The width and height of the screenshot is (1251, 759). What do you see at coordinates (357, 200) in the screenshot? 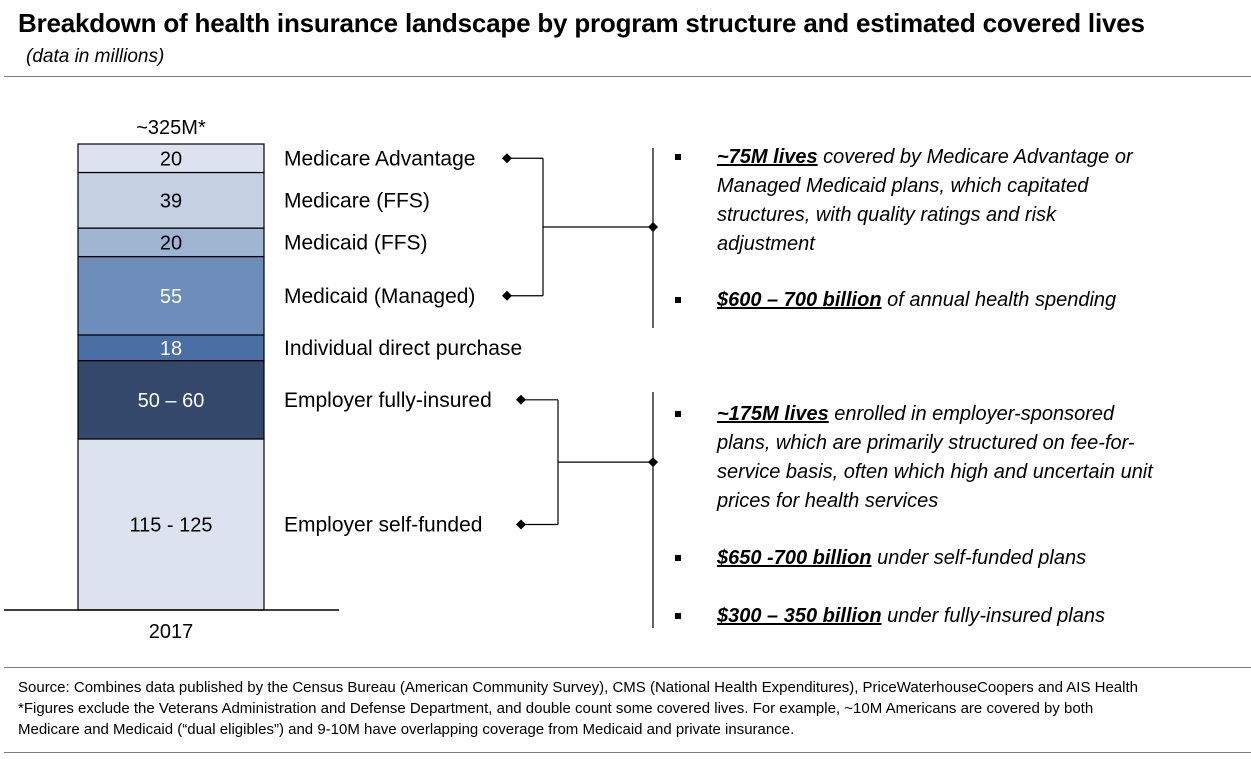
I see `segment-category-label-5: Medicare (FFS)` at bounding box center [357, 200].